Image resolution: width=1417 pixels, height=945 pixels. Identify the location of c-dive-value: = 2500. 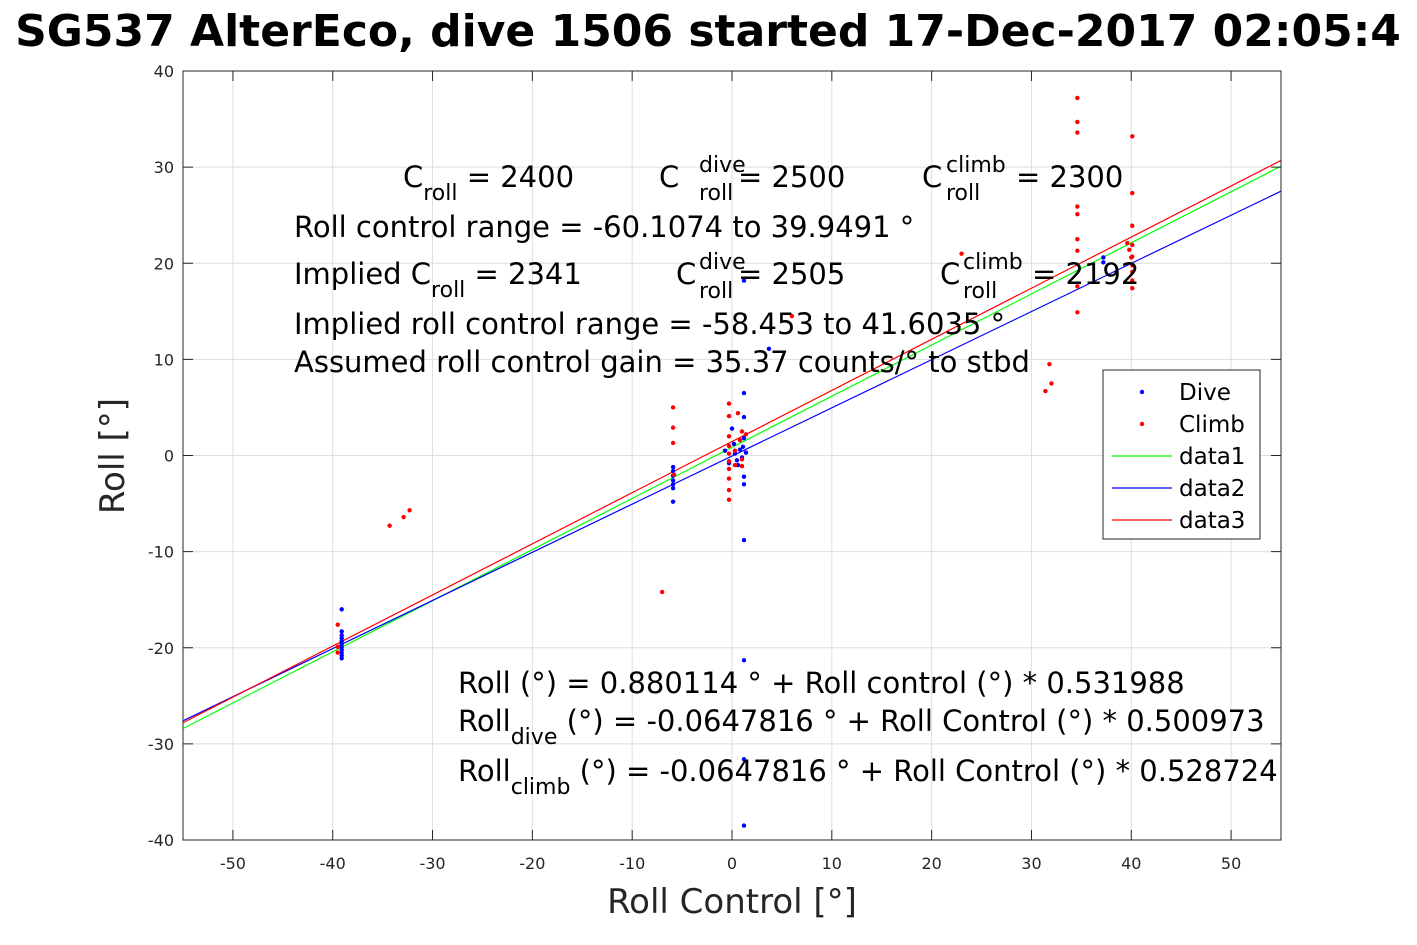
(791, 177).